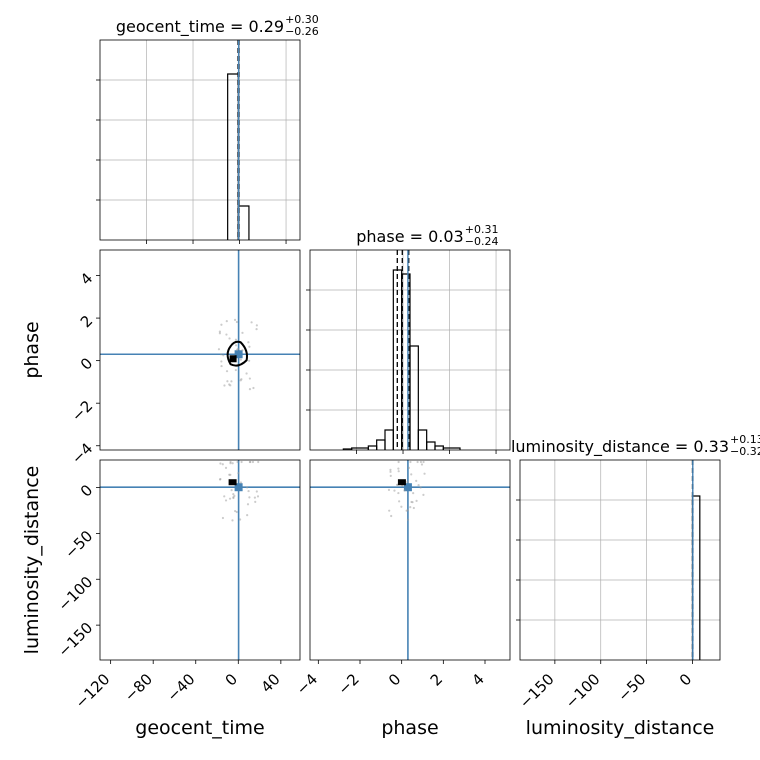  Describe the element at coordinates (745, 439) in the screenshot. I see `luminosity-distance-1d-title-plus: +0.13` at that location.